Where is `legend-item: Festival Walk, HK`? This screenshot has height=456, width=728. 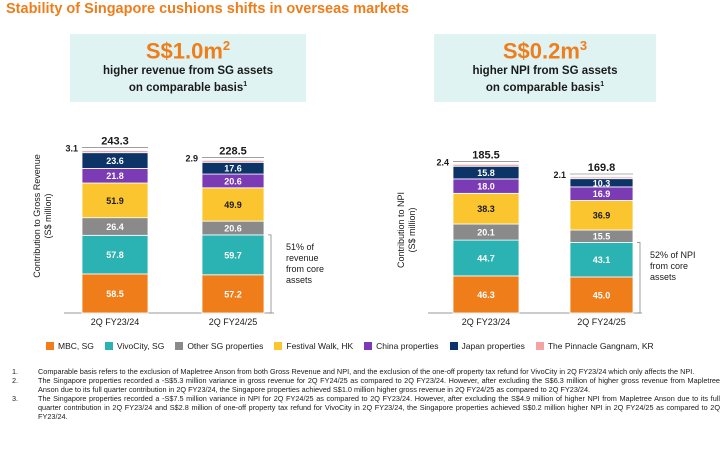 legend-item: Festival Walk, HK is located at coordinates (313, 346).